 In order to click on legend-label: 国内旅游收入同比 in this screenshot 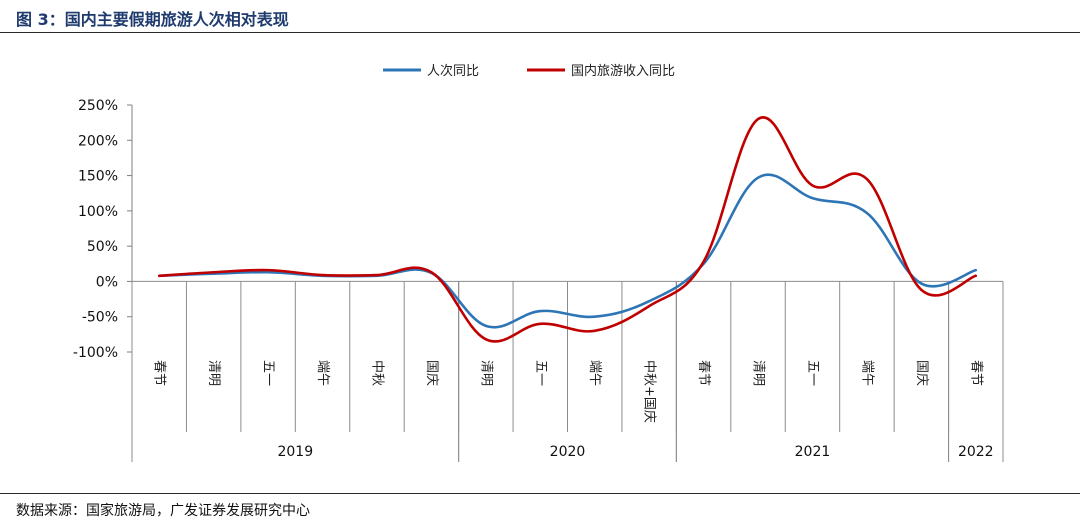, I will do `click(623, 71)`.